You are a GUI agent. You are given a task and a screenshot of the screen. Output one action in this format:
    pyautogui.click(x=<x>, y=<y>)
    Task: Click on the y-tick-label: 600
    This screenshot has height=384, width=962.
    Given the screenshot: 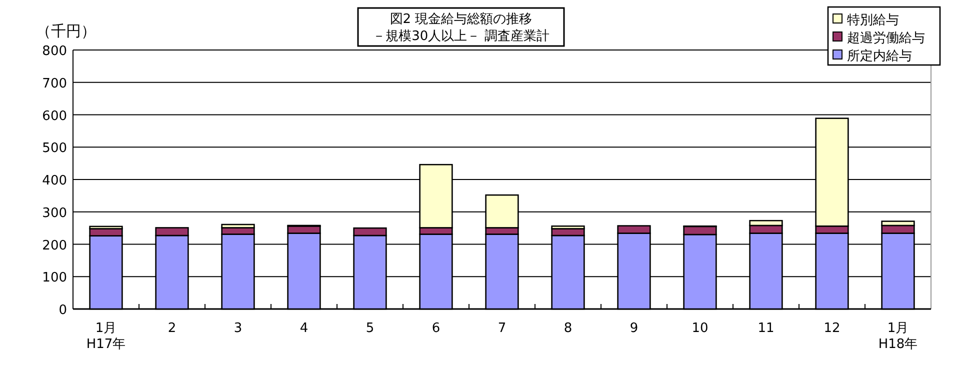 What is the action you would take?
    pyautogui.click(x=54, y=116)
    